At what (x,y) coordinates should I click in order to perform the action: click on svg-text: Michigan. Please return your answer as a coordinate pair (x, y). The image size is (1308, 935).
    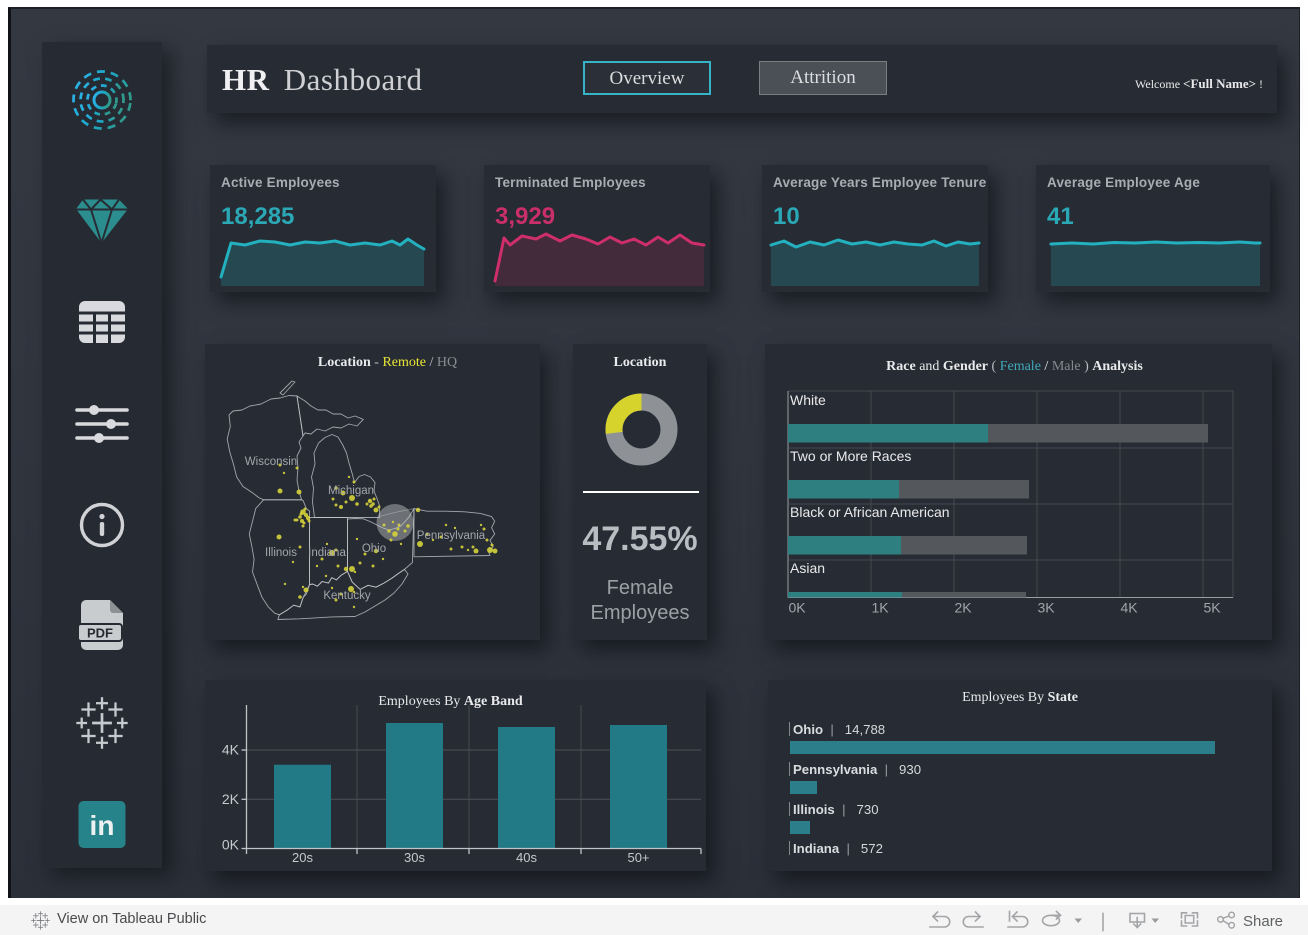
    Looking at the image, I should click on (351, 491).